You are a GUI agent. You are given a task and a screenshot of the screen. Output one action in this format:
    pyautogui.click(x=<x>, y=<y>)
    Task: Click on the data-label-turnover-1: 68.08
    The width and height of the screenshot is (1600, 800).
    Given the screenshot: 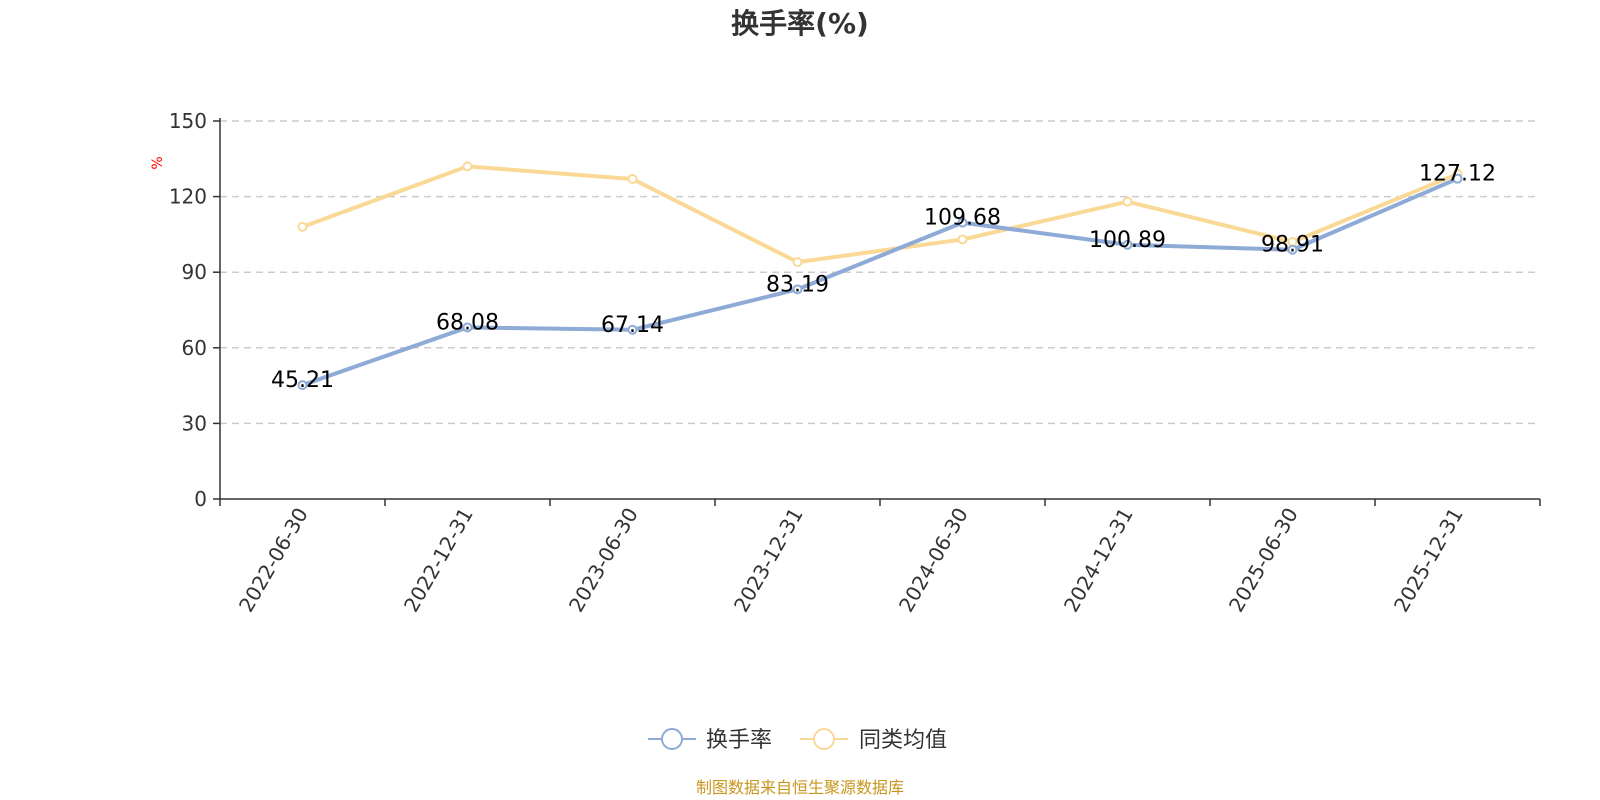 What is the action you would take?
    pyautogui.click(x=467, y=322)
    